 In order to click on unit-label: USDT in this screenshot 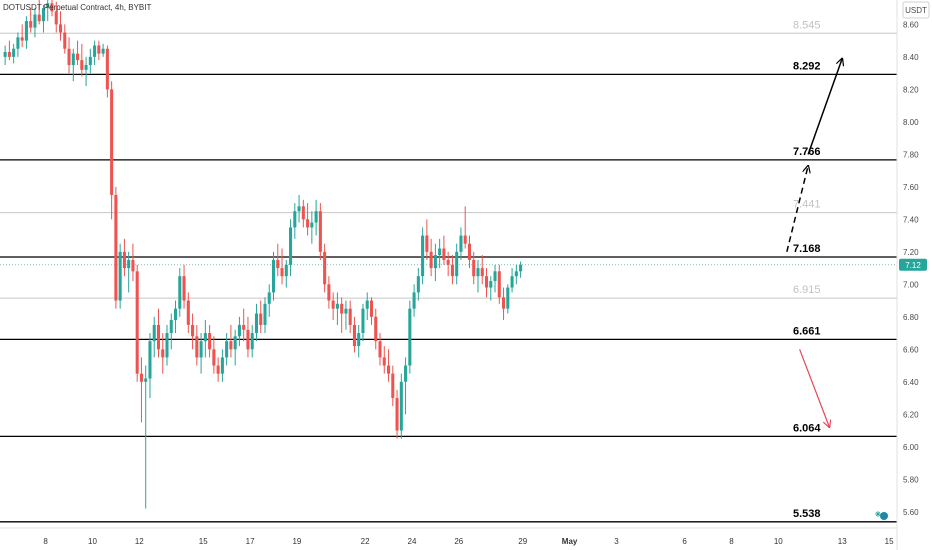, I will do `click(916, 10)`.